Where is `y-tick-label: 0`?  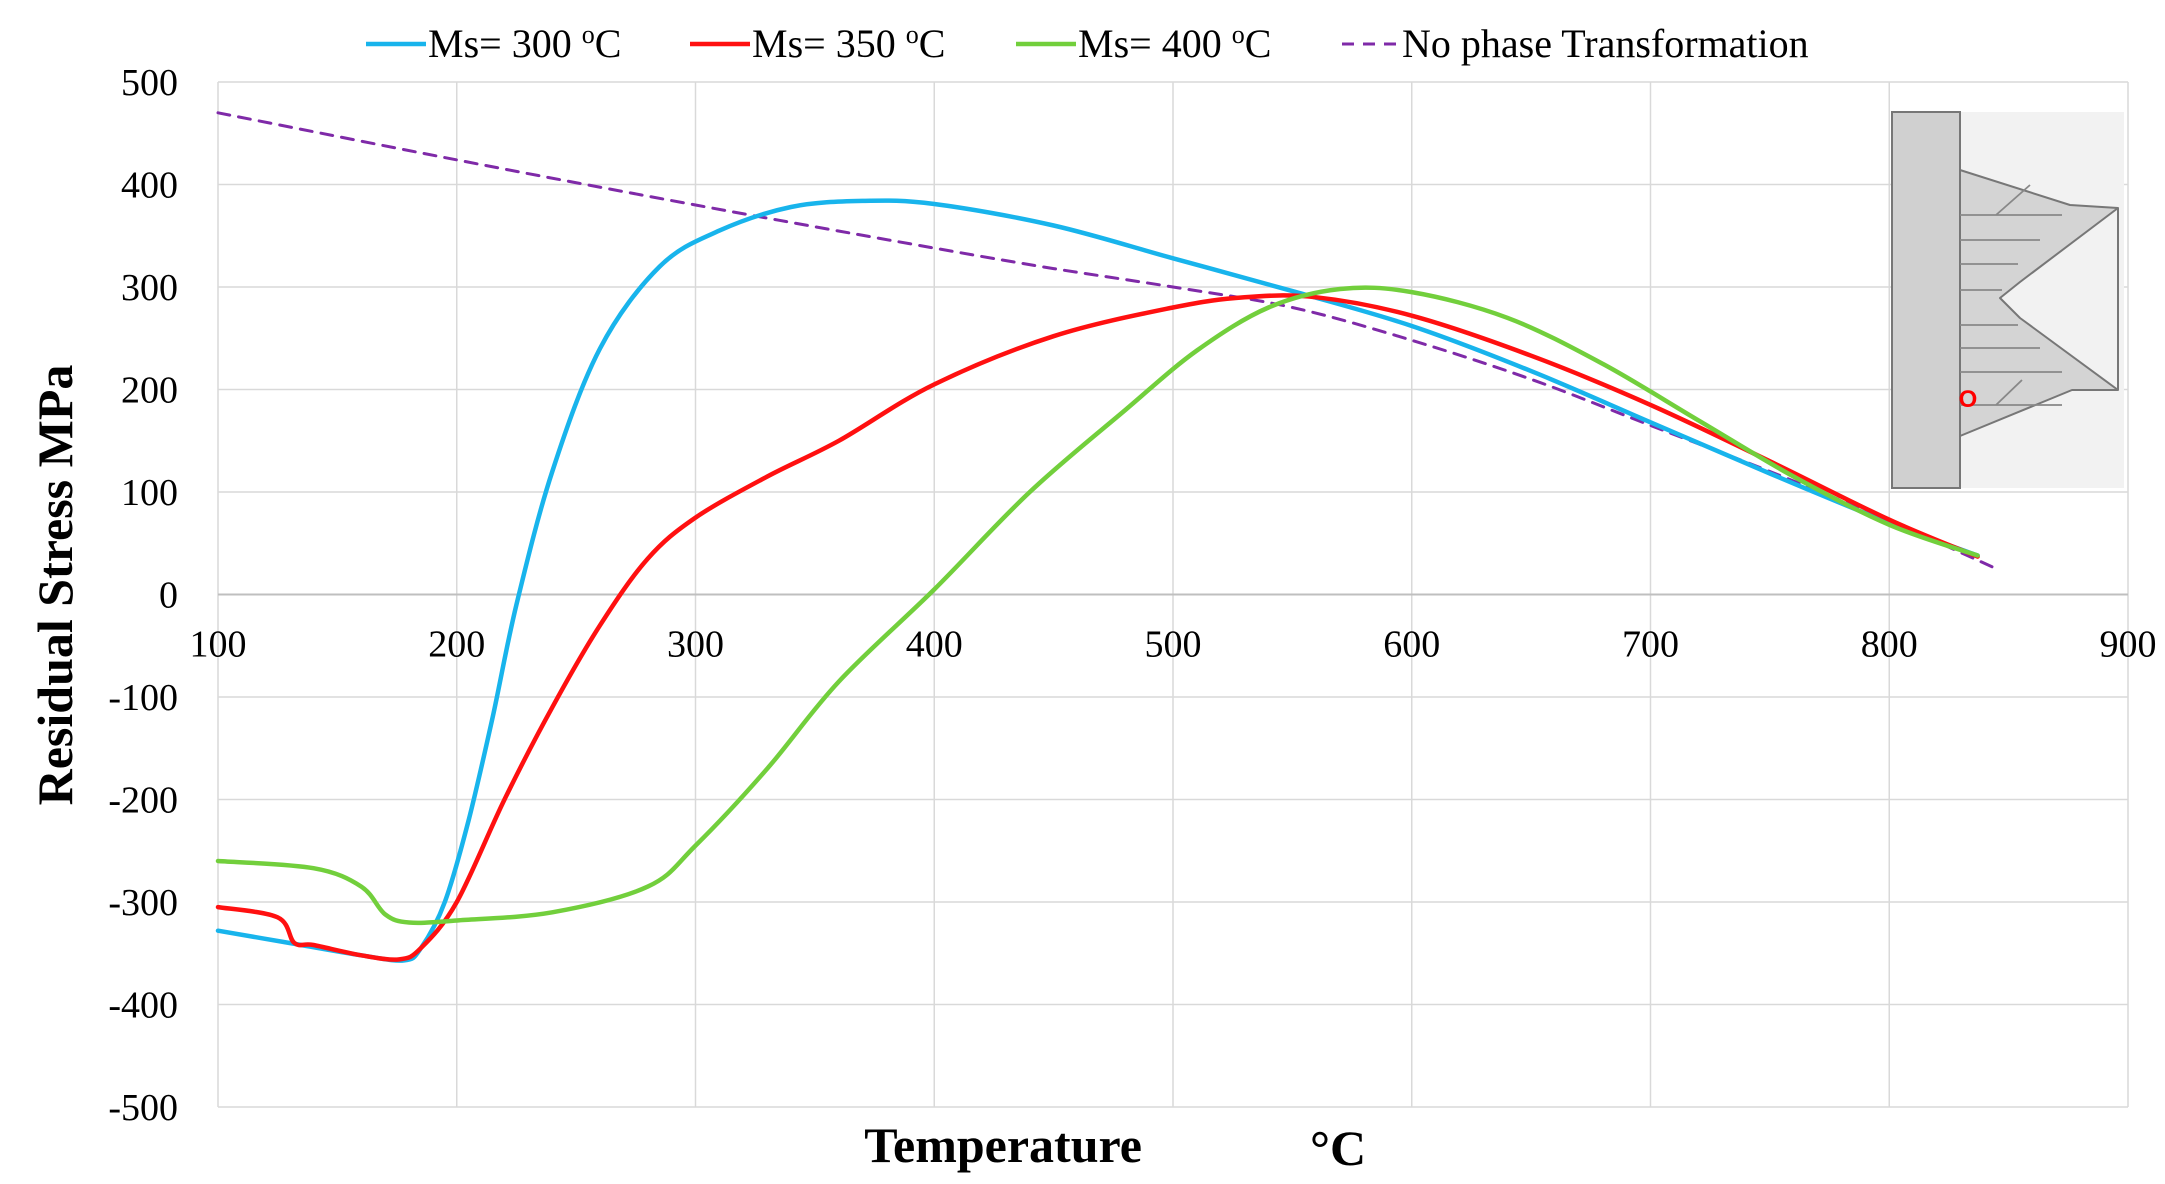
y-tick-label: 0 is located at coordinates (168, 596).